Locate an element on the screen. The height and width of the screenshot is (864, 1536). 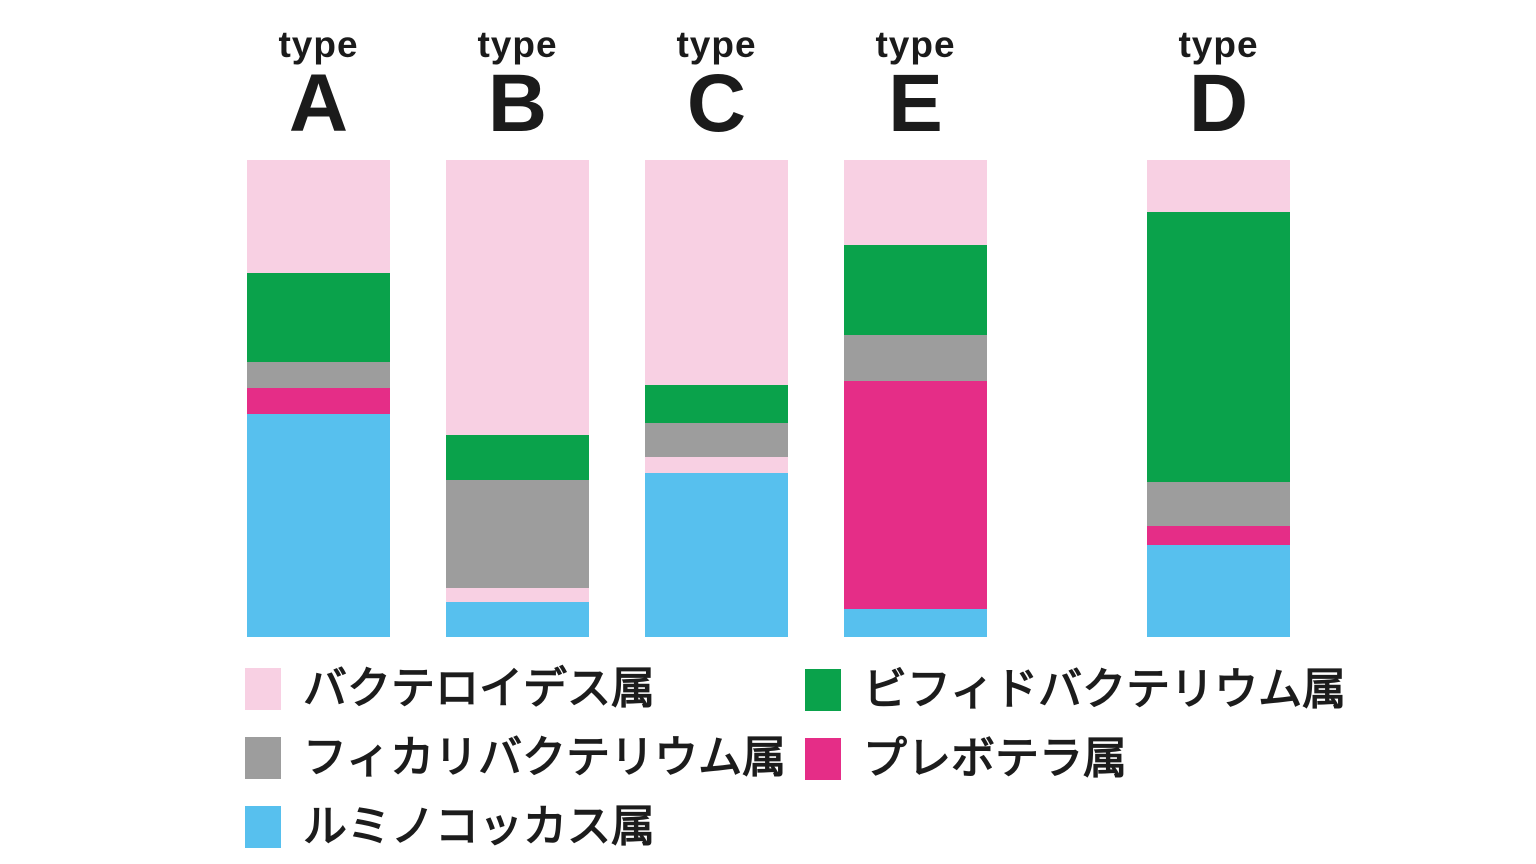
legend-item-faecalibacterium: フィカリバクテリウム属 is located at coordinates (516, 757).